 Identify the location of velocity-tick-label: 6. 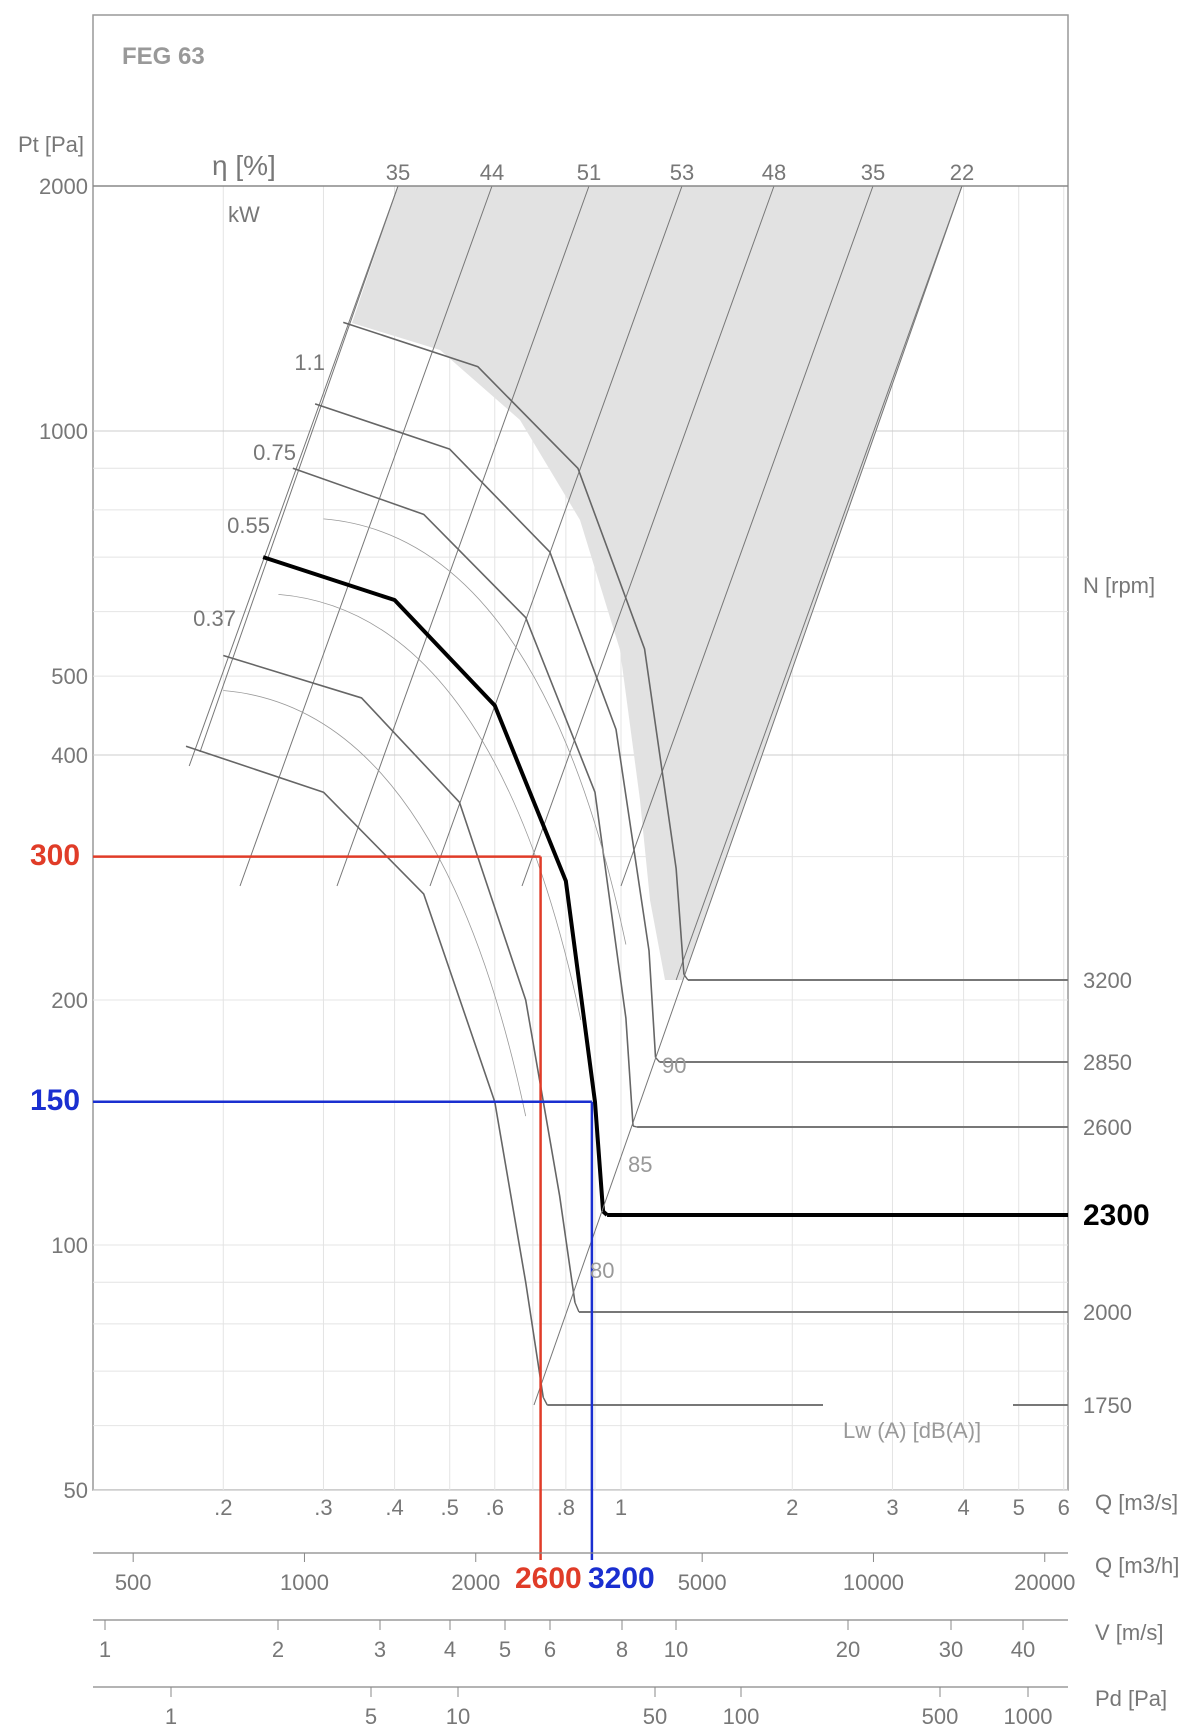
(550, 1649).